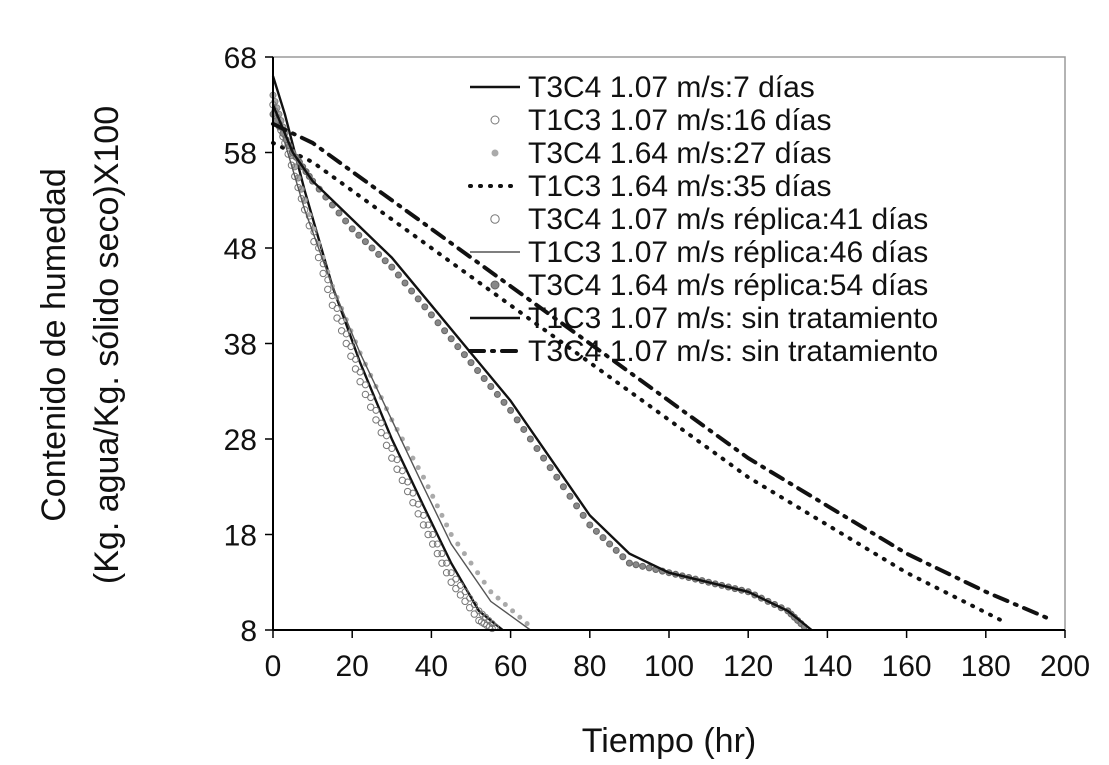 The height and width of the screenshot is (765, 1109). I want to click on x-tick-label: 60, so click(510, 666).